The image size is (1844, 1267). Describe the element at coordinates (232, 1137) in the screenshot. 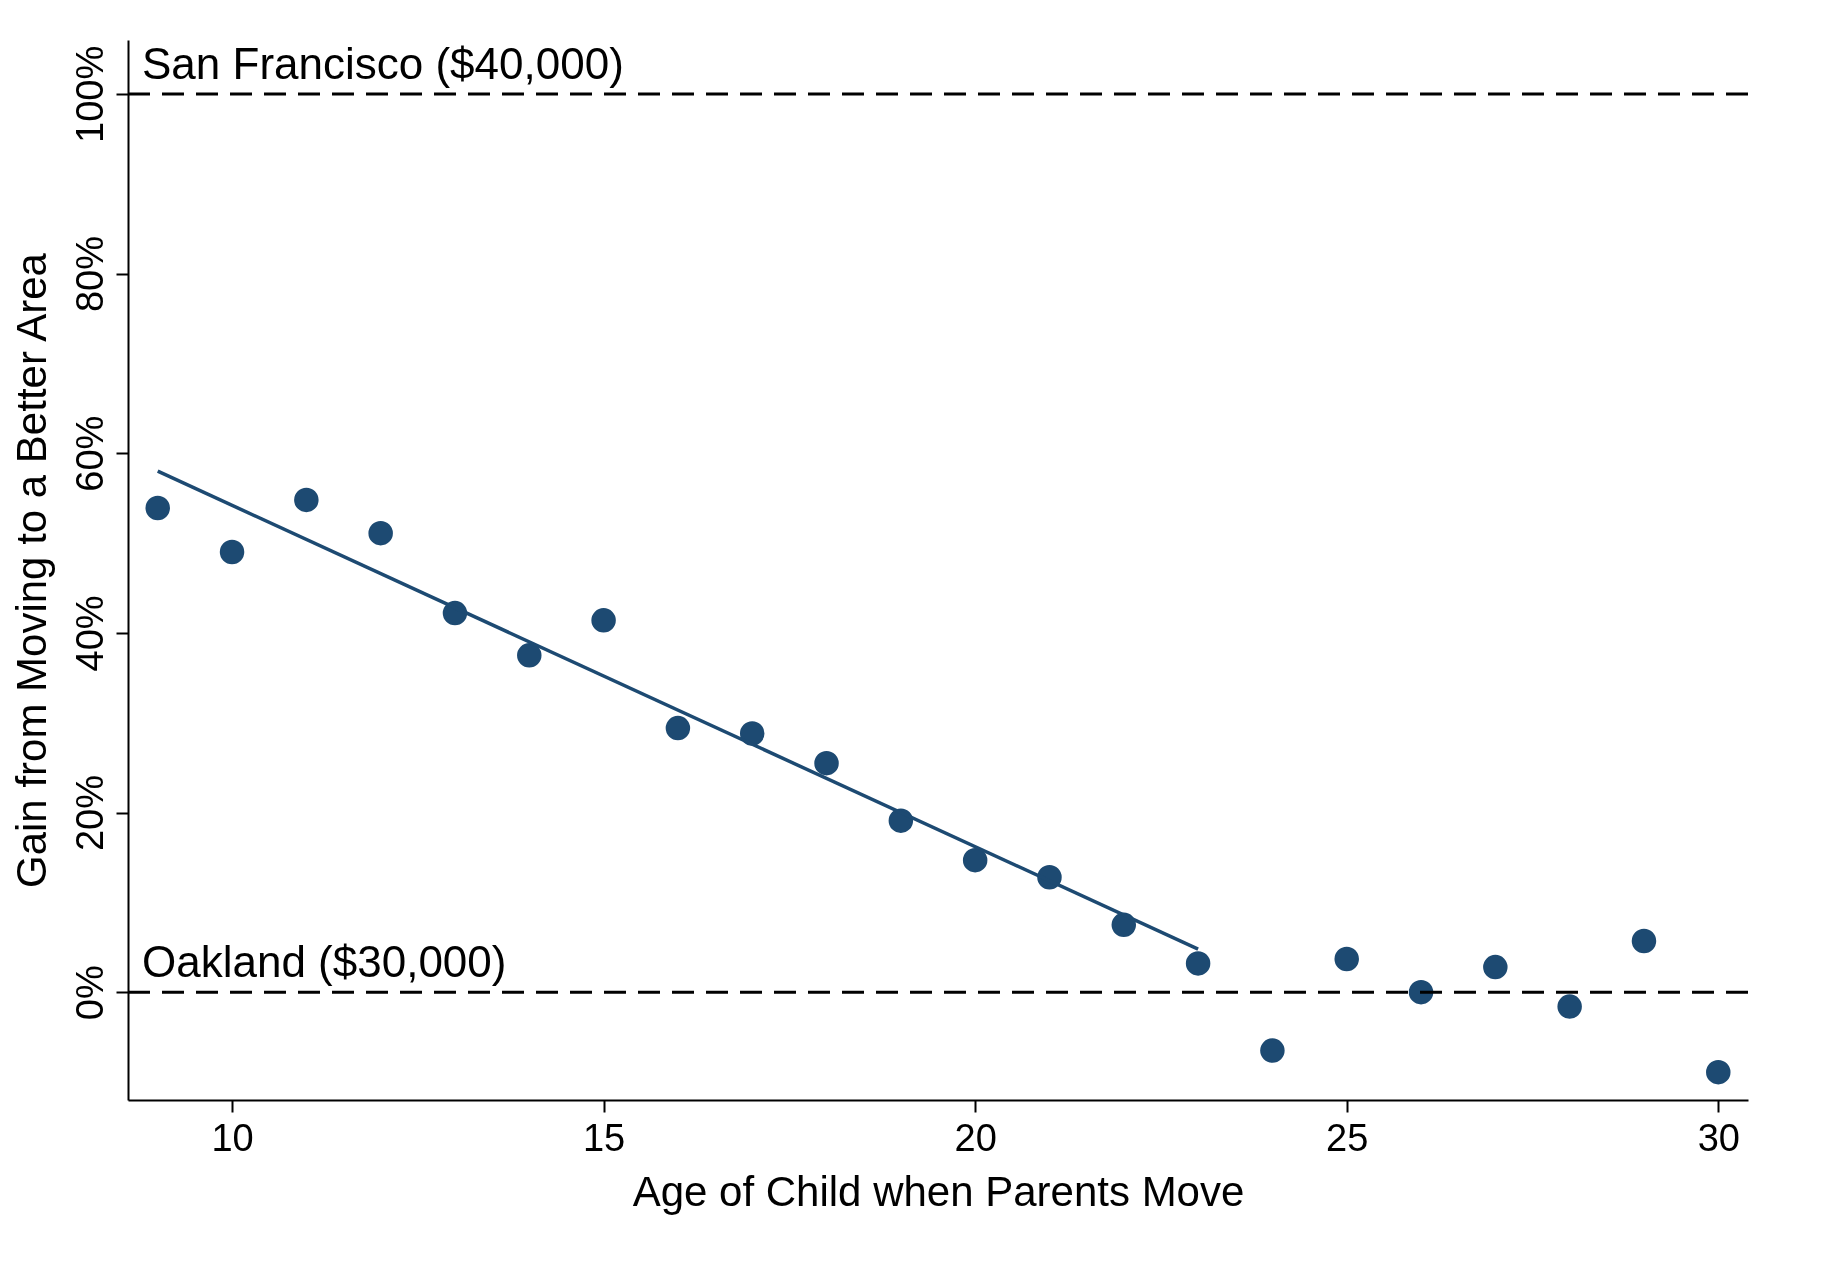

I see `x-tick-label: 10` at that location.